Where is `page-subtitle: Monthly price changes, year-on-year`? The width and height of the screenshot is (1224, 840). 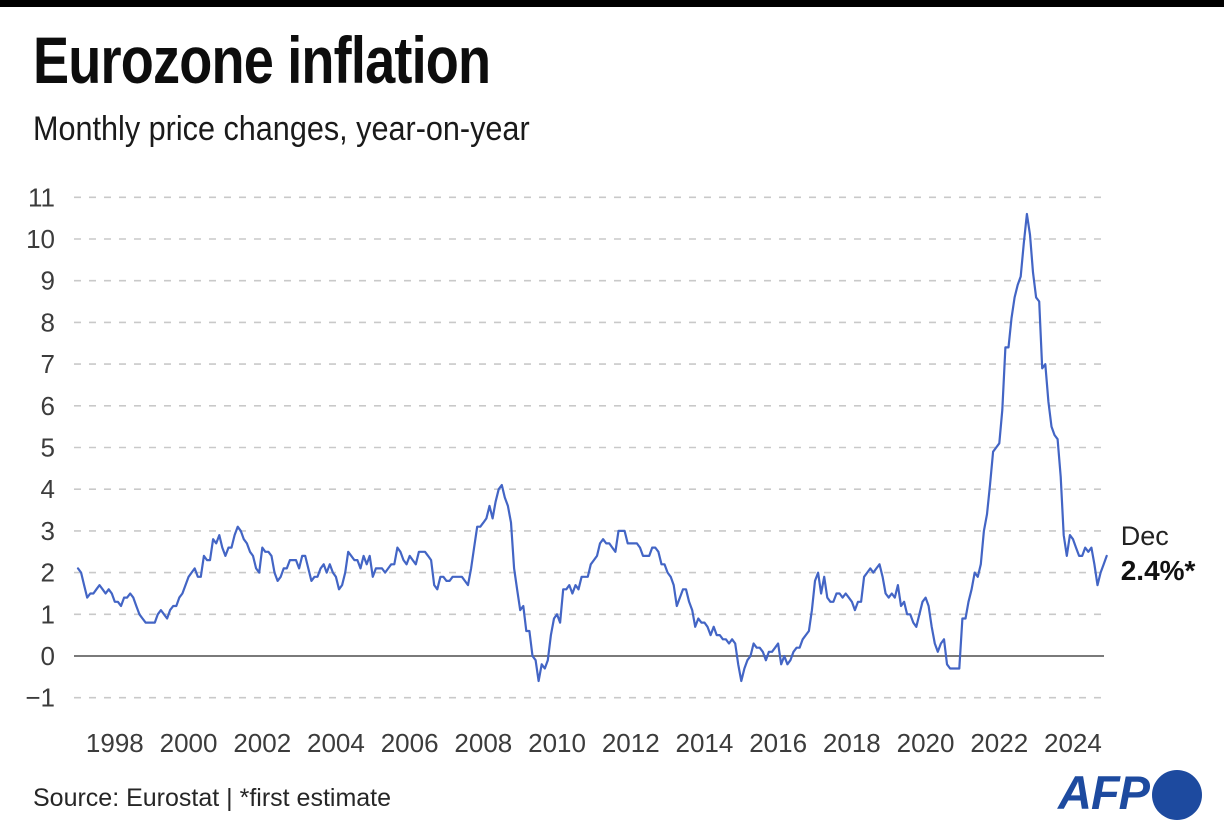
page-subtitle: Monthly price changes, year-on-year is located at coordinates (281, 129).